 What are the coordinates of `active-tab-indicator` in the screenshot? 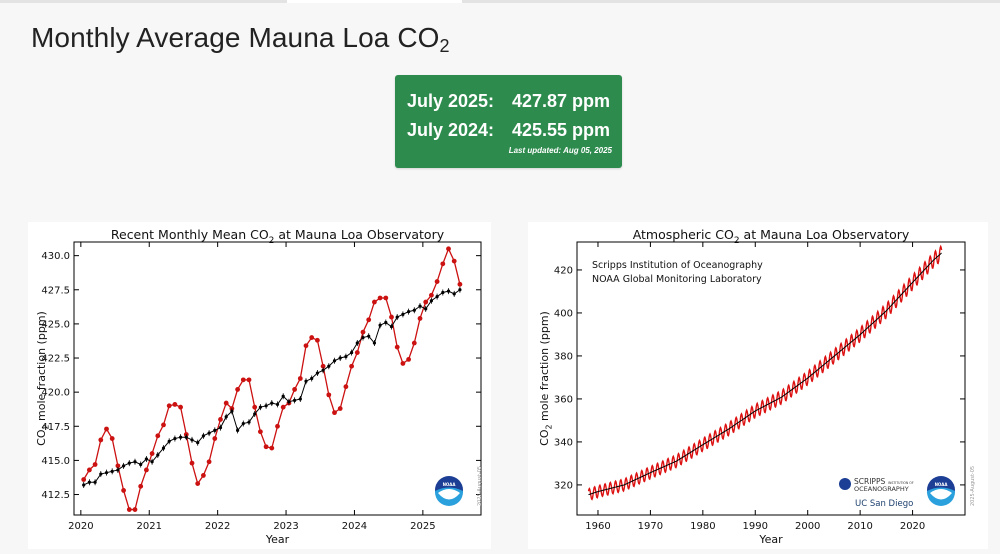 It's located at (374, 1).